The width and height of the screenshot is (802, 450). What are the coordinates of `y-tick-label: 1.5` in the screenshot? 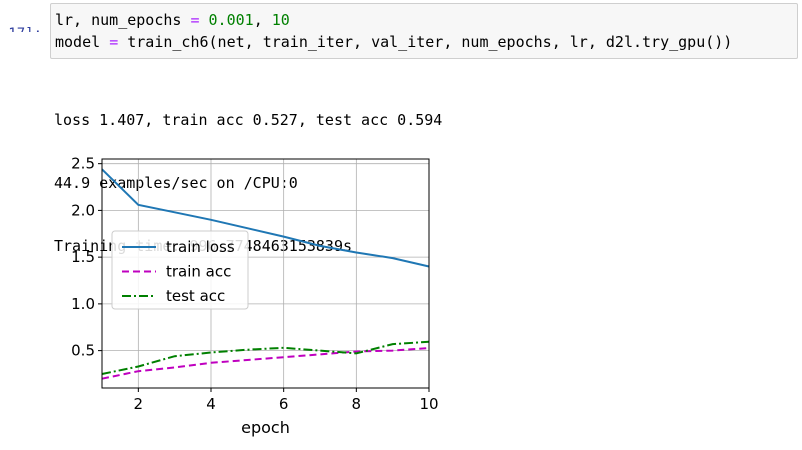 It's located at (83, 257).